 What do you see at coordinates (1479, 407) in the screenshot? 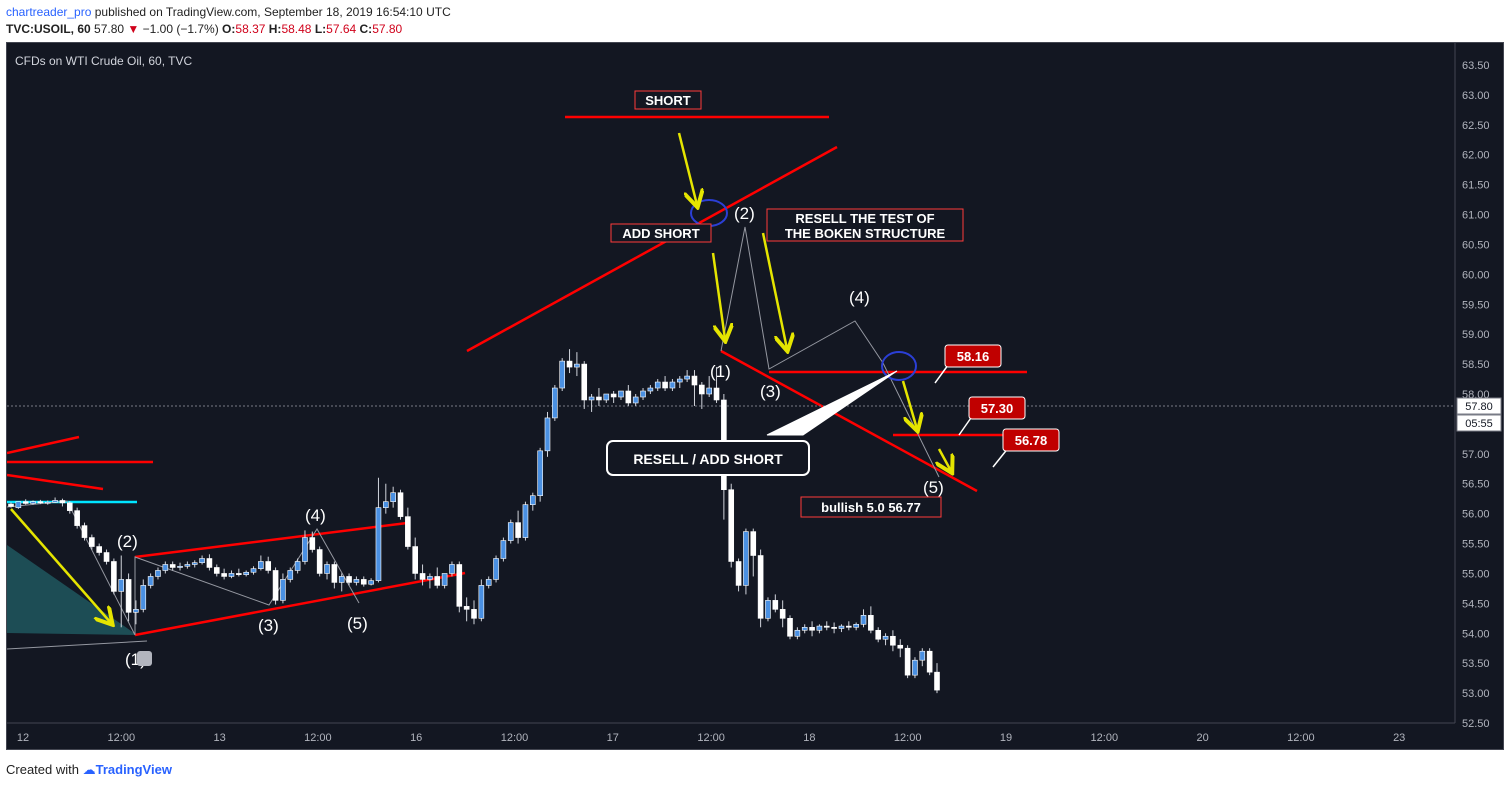
I see `last-price-tag-value: 57.80` at bounding box center [1479, 407].